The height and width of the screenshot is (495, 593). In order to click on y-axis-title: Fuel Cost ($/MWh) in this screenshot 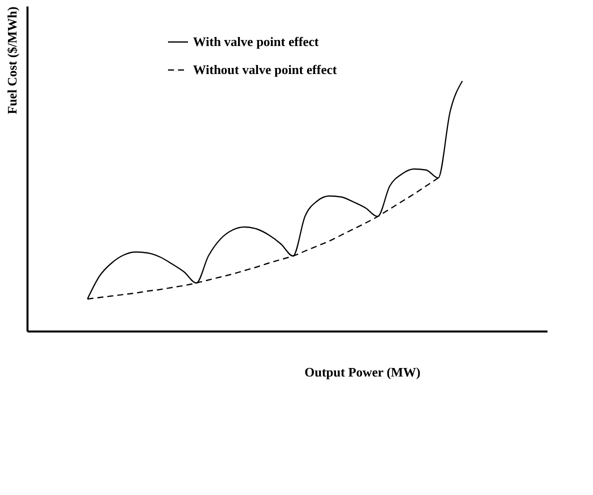, I will do `click(12, 60)`.